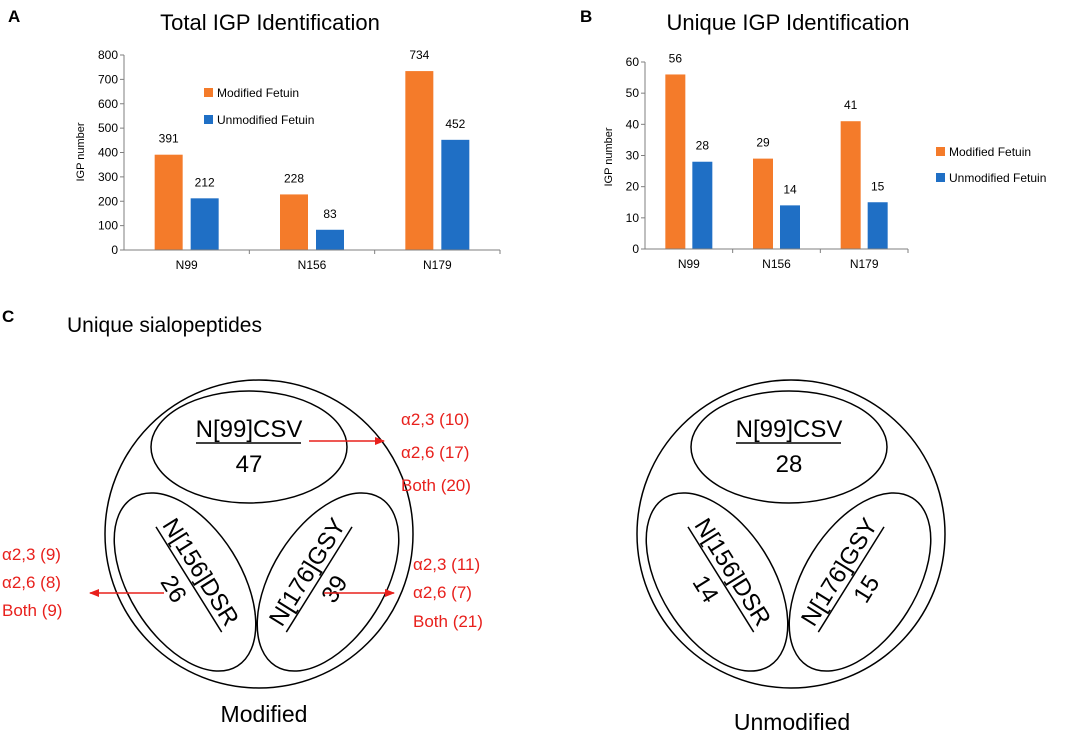 The height and width of the screenshot is (737, 1065). What do you see at coordinates (330, 214) in the screenshot?
I see `chart-a-data-label: 83` at bounding box center [330, 214].